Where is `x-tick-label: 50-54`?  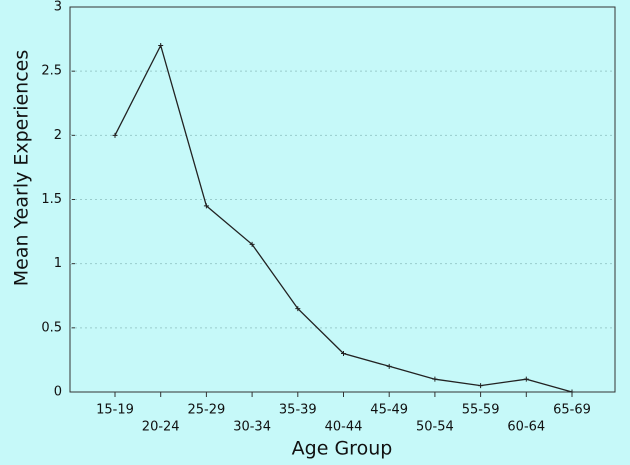 x-tick-label: 50-54 is located at coordinates (435, 427).